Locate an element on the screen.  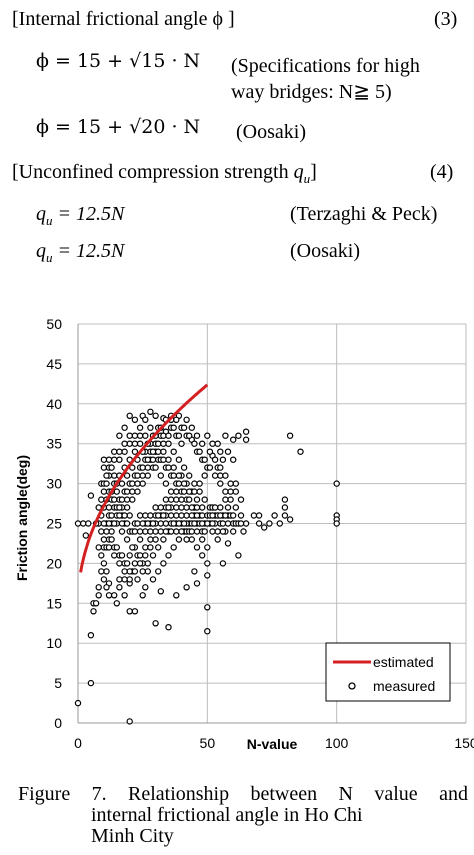
chart-legend: estimated measured is located at coordinates (388, 672).